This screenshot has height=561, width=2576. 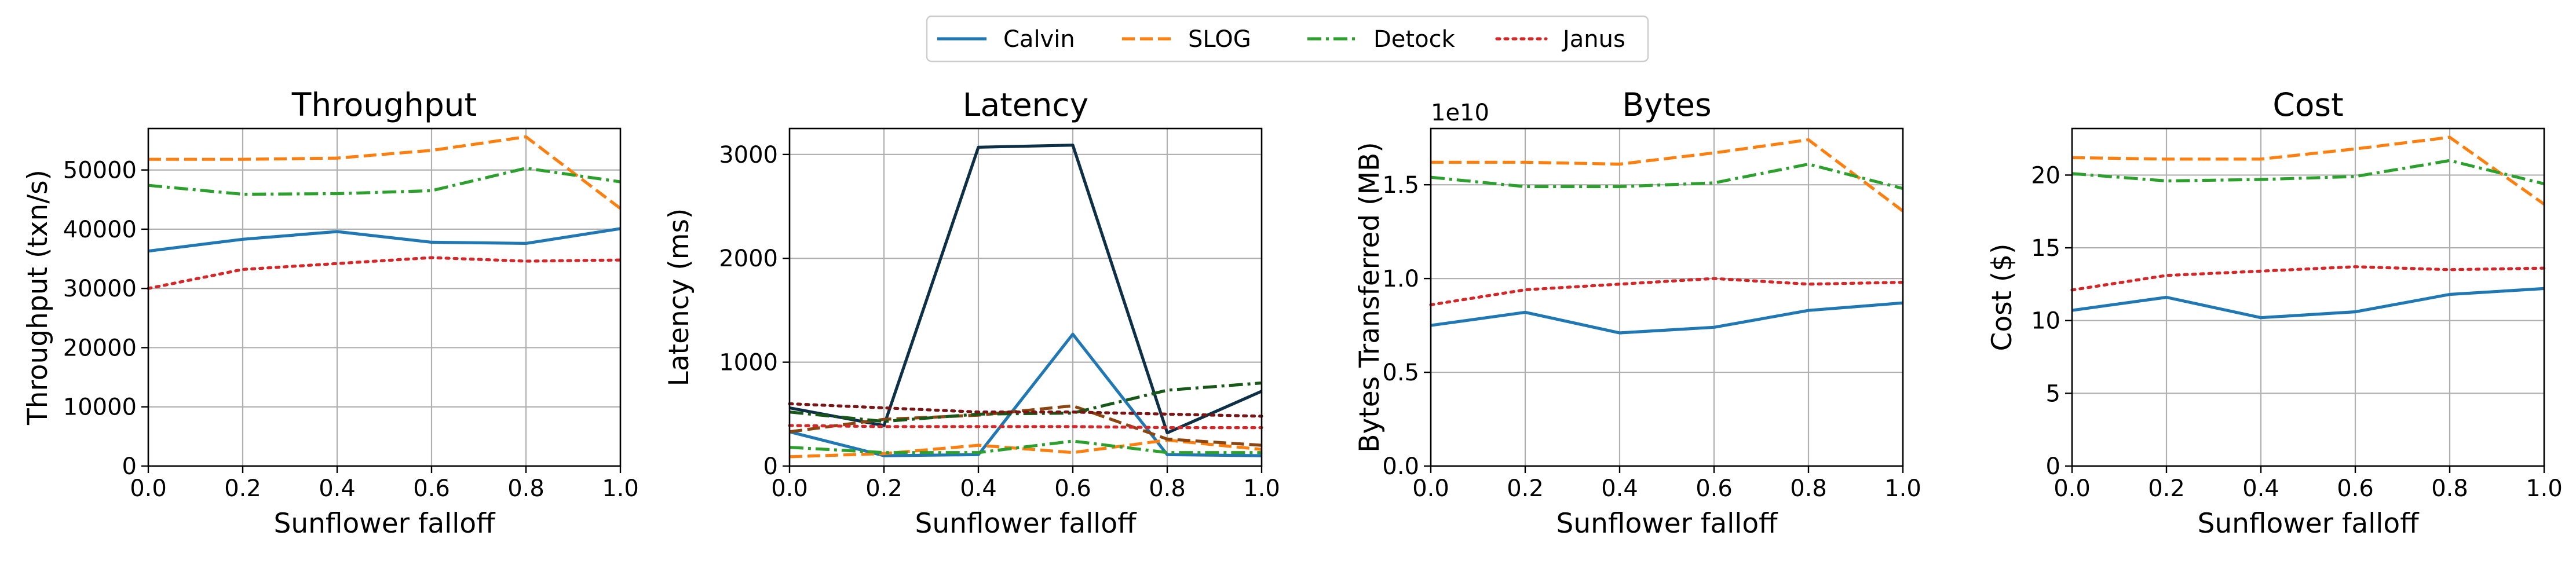 I want to click on y-axis-label: Bytes Transferred (MB), so click(x=1370, y=297).